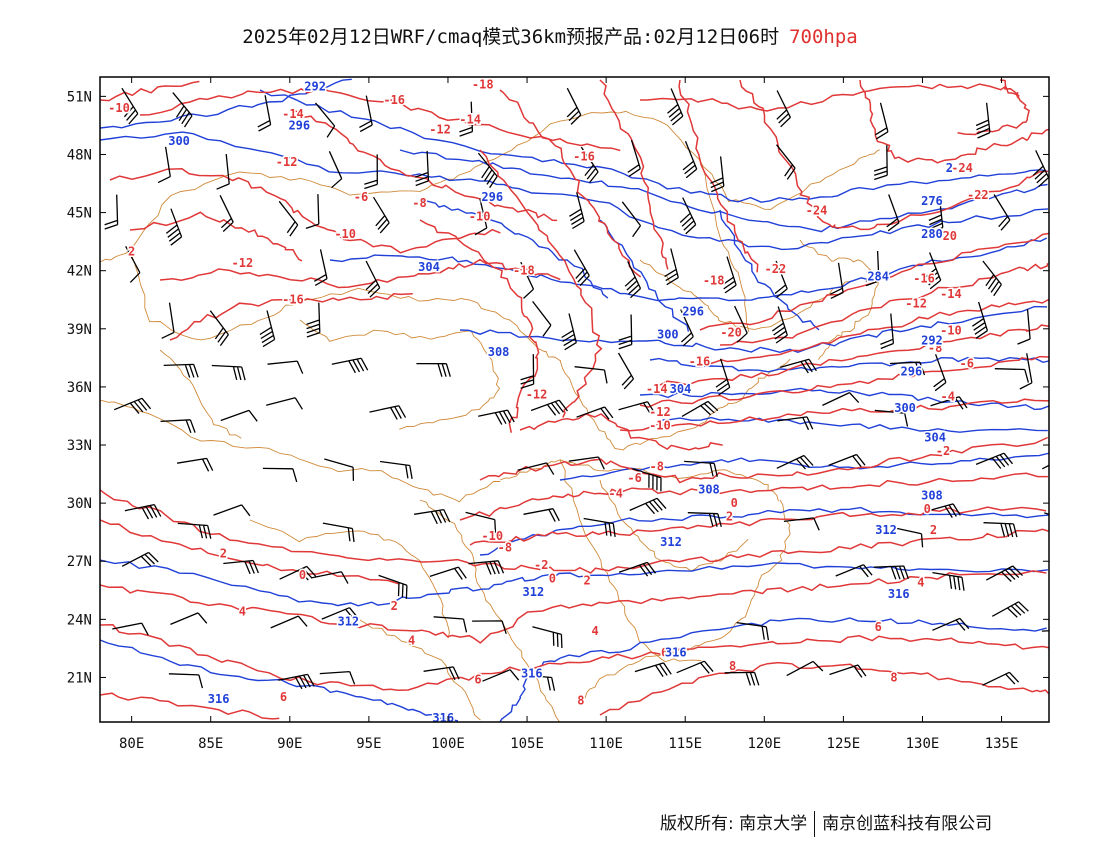 The width and height of the screenshot is (1100, 850). What do you see at coordinates (79, 620) in the screenshot?
I see `lat-tick-label: 24N` at bounding box center [79, 620].